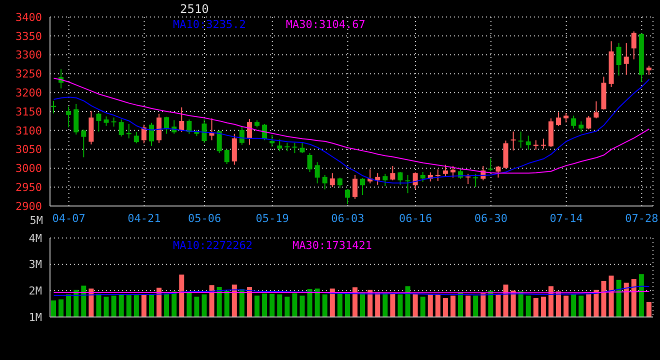  What do you see at coordinates (29, 169) in the screenshot?
I see `y-tick-label: 3000` at bounding box center [29, 169].